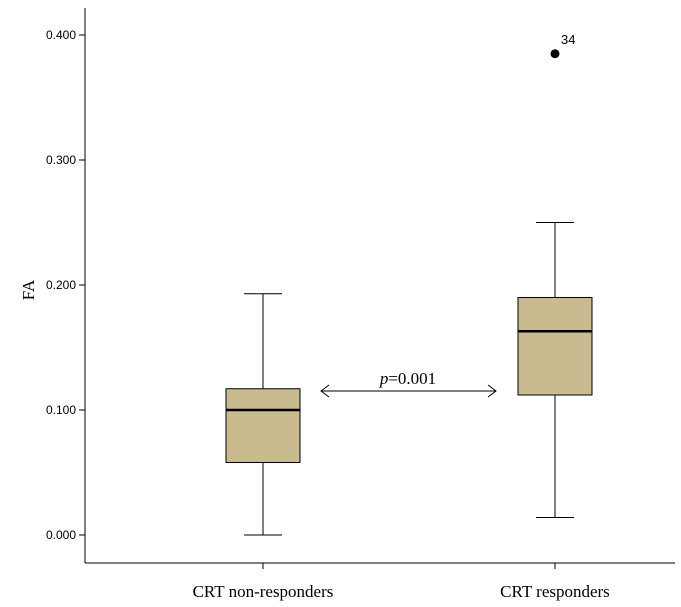  What do you see at coordinates (401, 582) in the screenshot?
I see `x-ticks: CRT non-responders CRT responders` at bounding box center [401, 582].